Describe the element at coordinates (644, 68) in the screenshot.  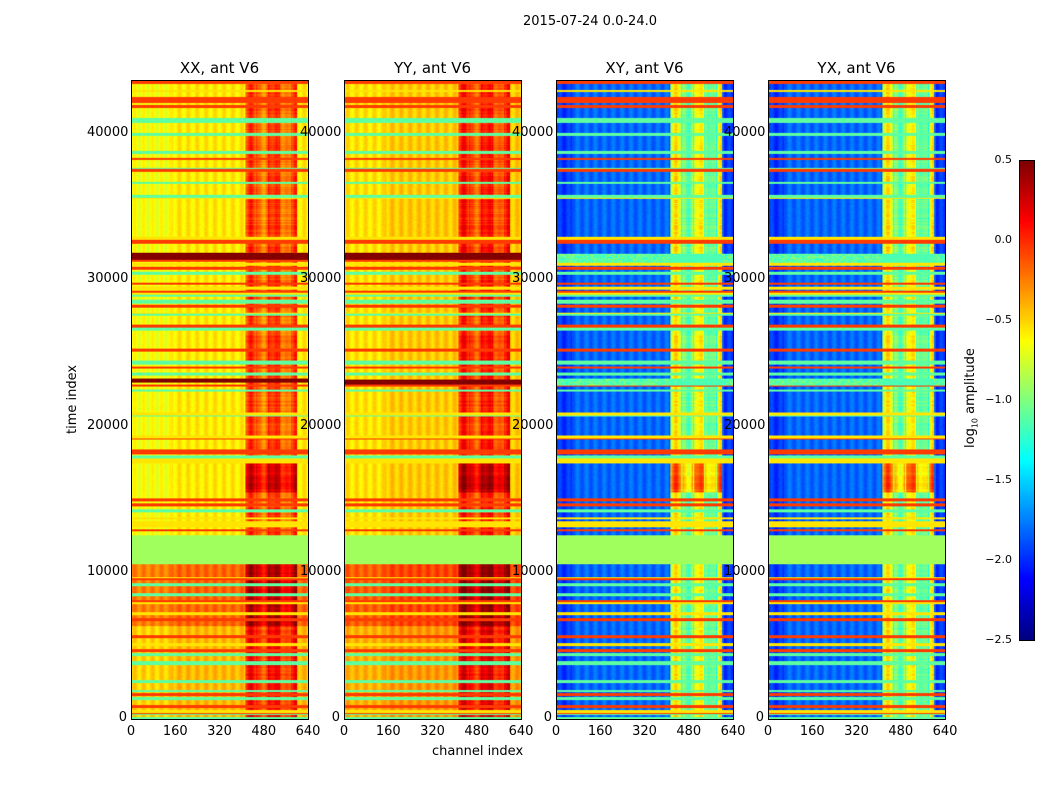
I see `panel-title: XY, ant V6` at that location.